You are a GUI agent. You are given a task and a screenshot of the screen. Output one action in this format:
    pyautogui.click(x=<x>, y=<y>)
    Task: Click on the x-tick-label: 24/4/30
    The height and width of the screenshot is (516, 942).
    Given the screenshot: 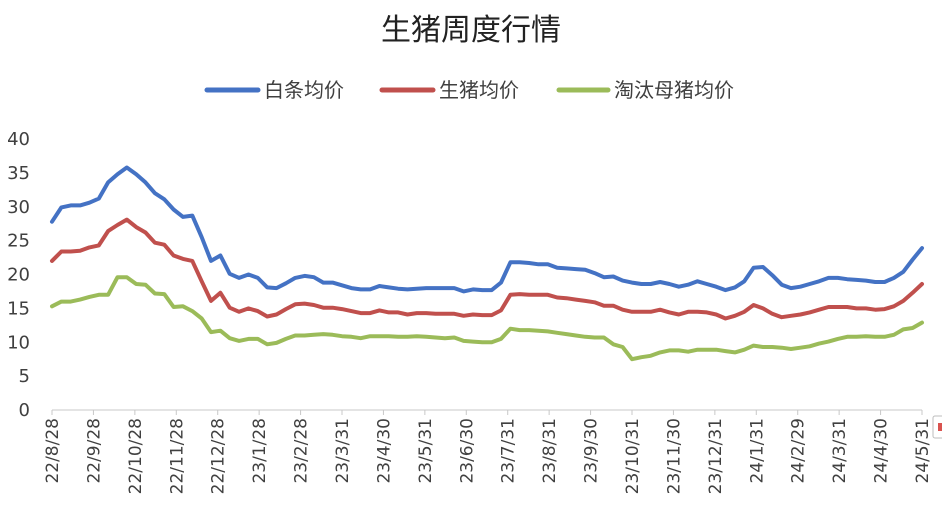 What is the action you would take?
    pyautogui.click(x=882, y=451)
    